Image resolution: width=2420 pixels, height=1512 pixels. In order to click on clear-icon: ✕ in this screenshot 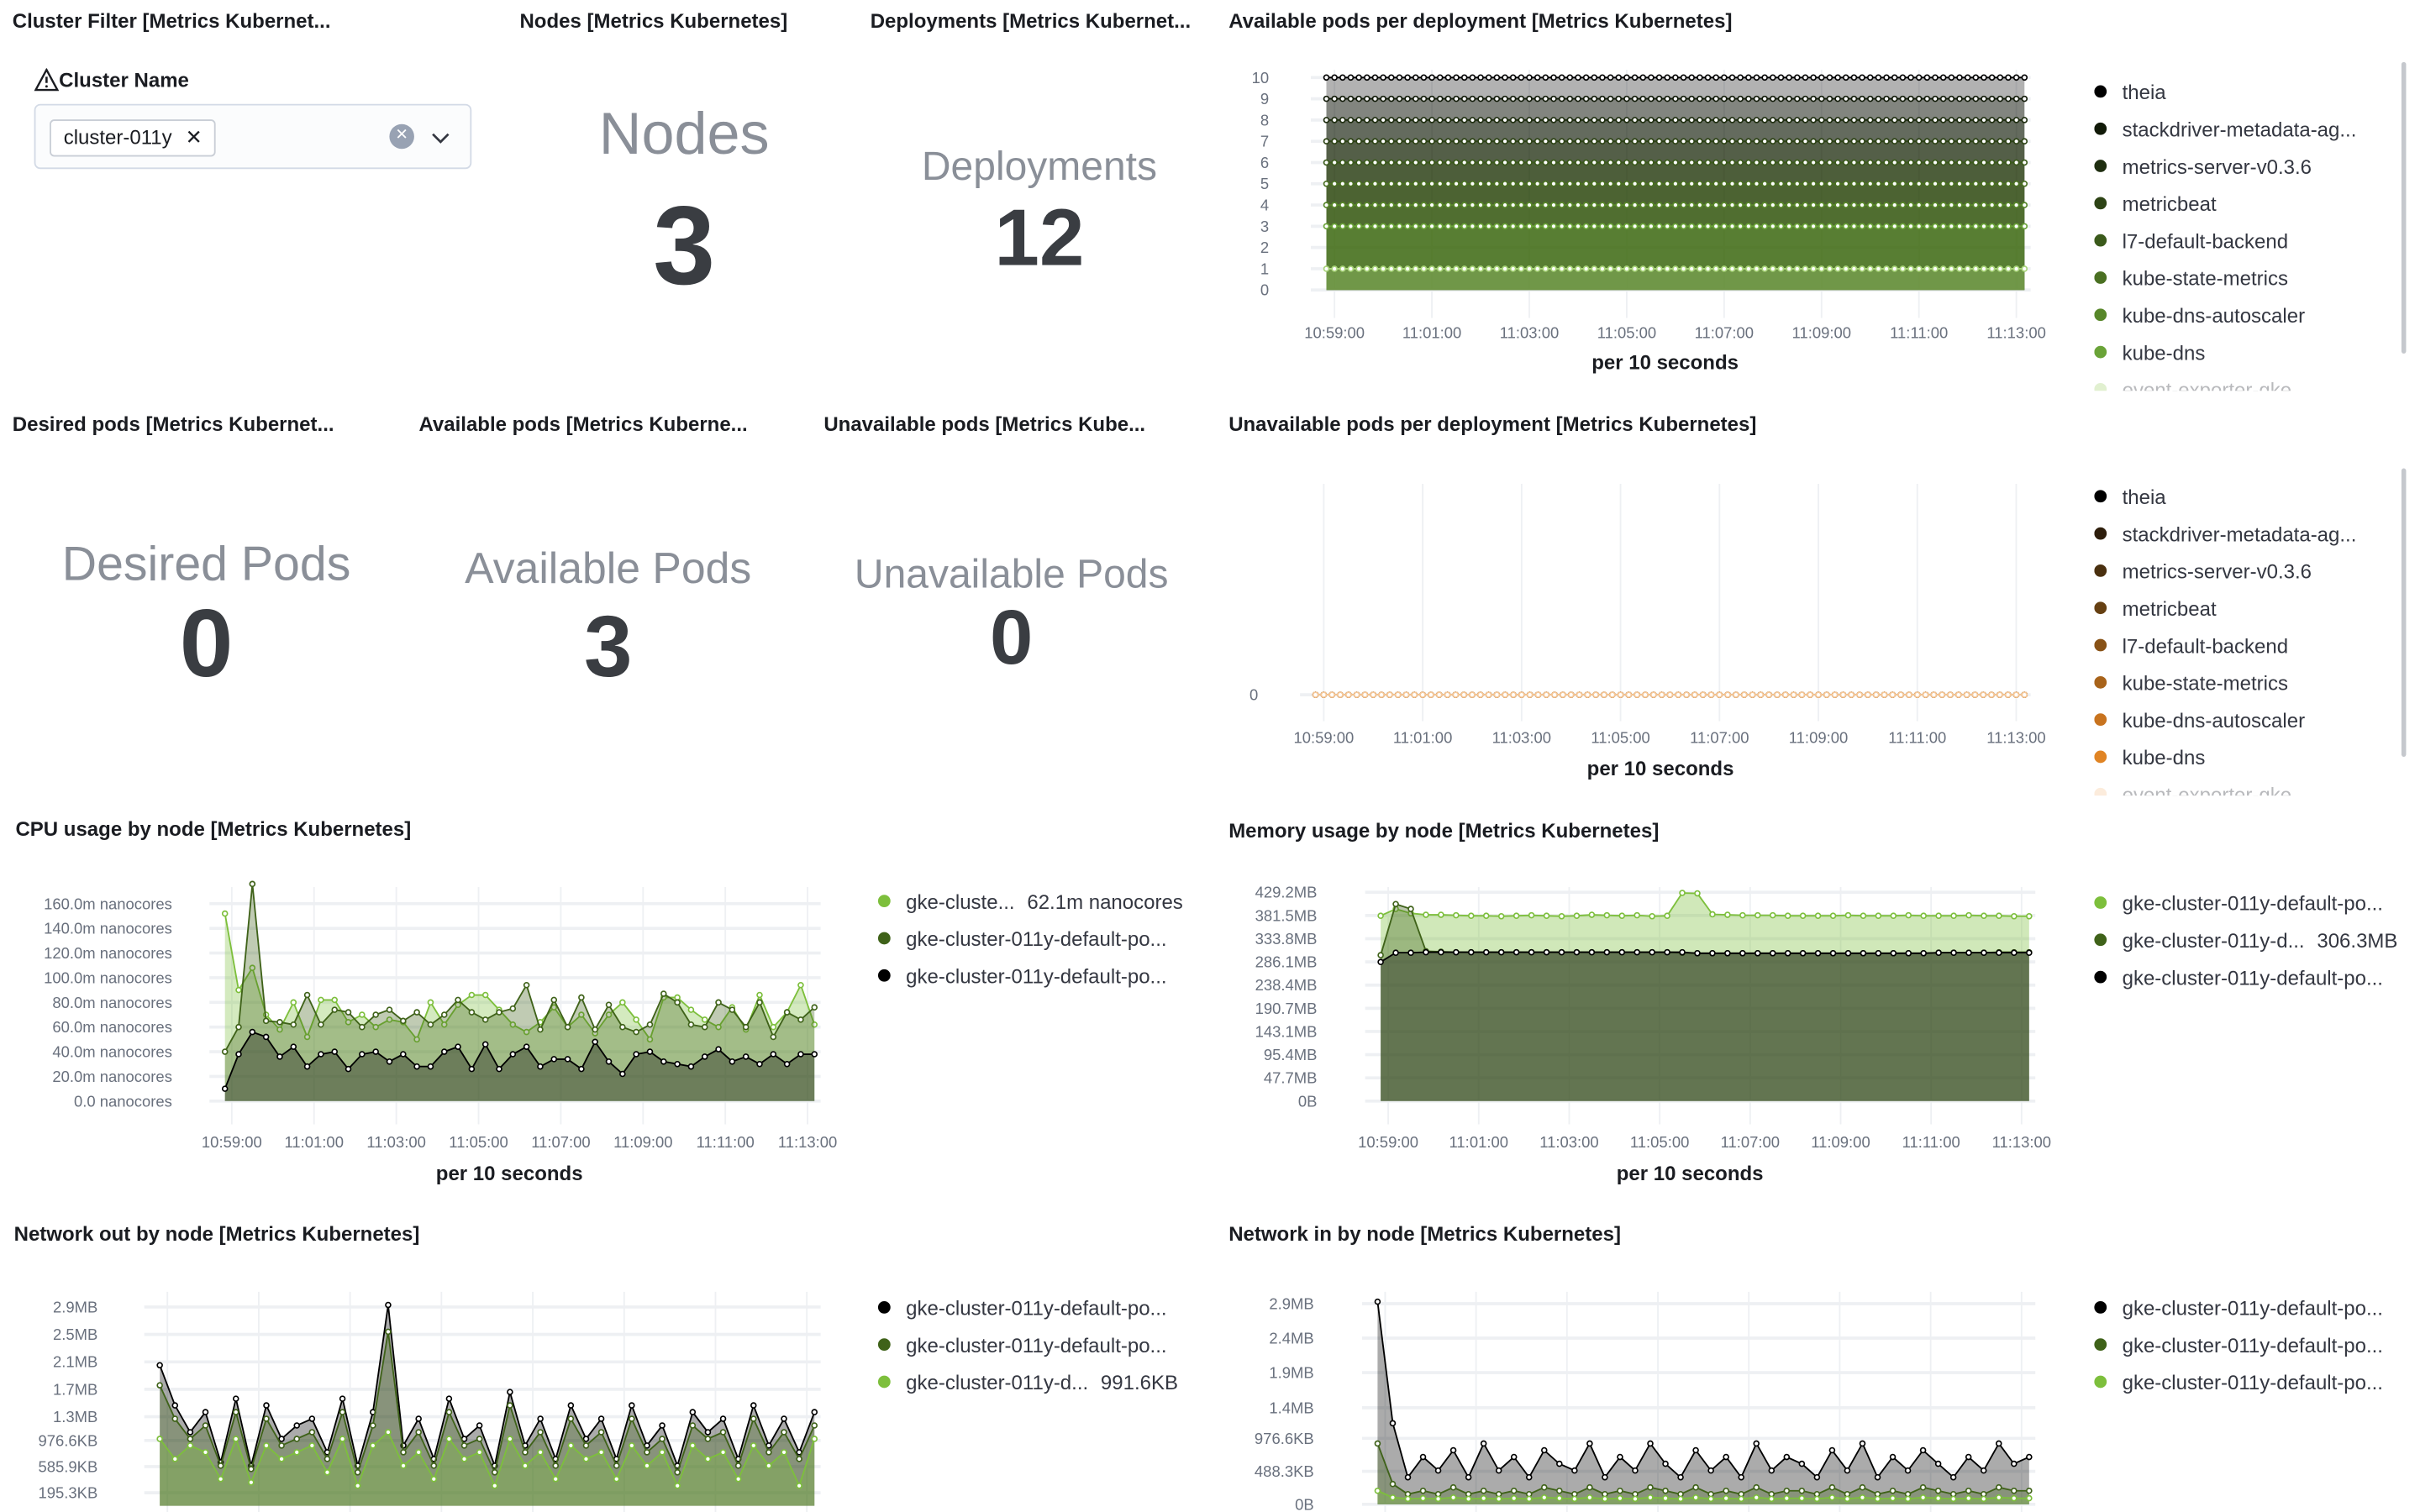, I will do `click(401, 136)`.